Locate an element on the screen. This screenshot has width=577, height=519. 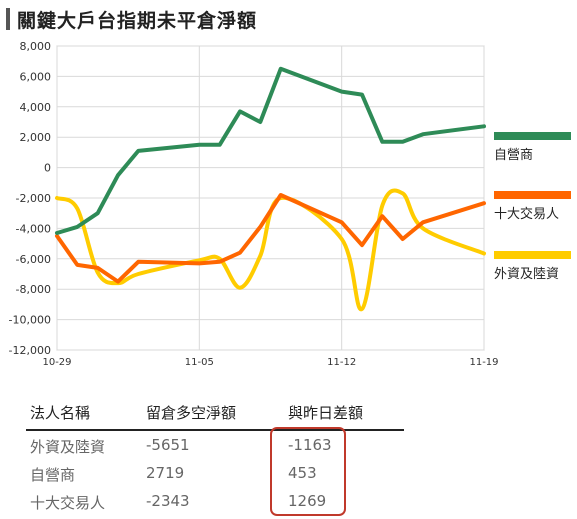
legend-item: 十大交易人 is located at coordinates (535, 206).